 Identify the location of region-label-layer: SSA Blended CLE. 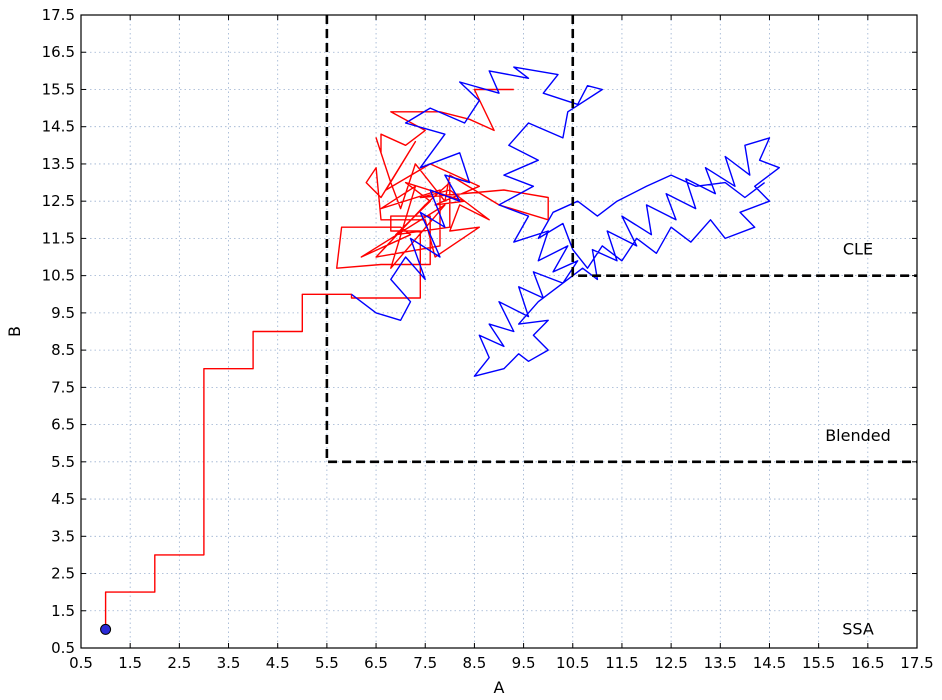
(858, 439).